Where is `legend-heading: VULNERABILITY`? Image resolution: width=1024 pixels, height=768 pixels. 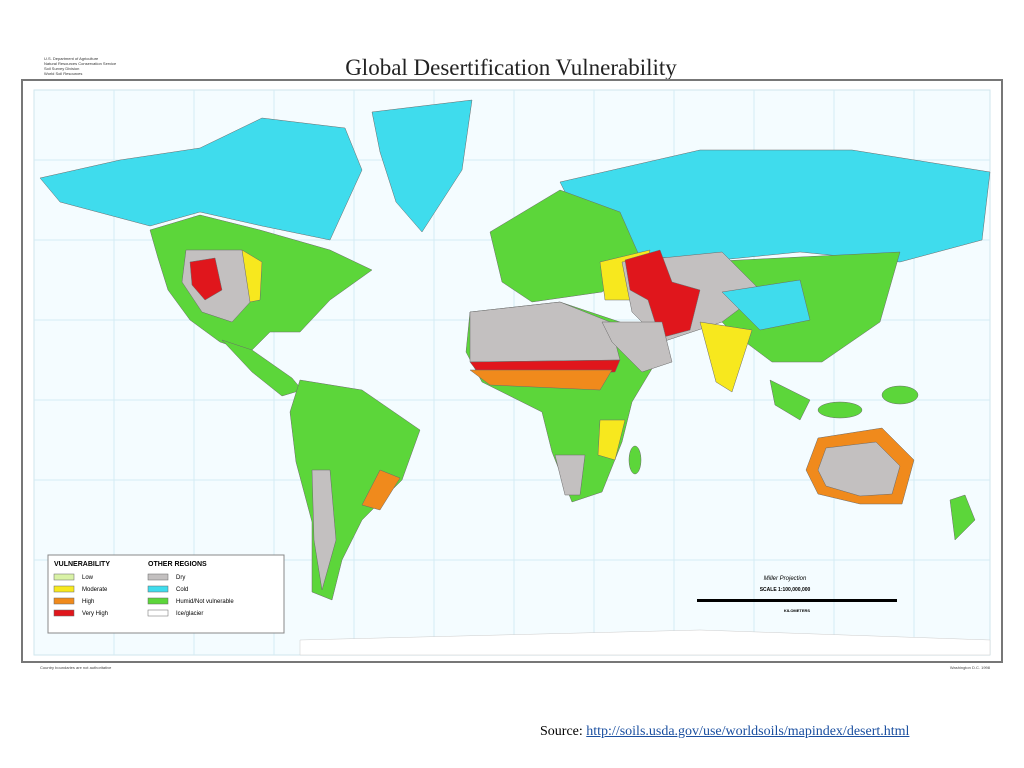 legend-heading: VULNERABILITY is located at coordinates (82, 564).